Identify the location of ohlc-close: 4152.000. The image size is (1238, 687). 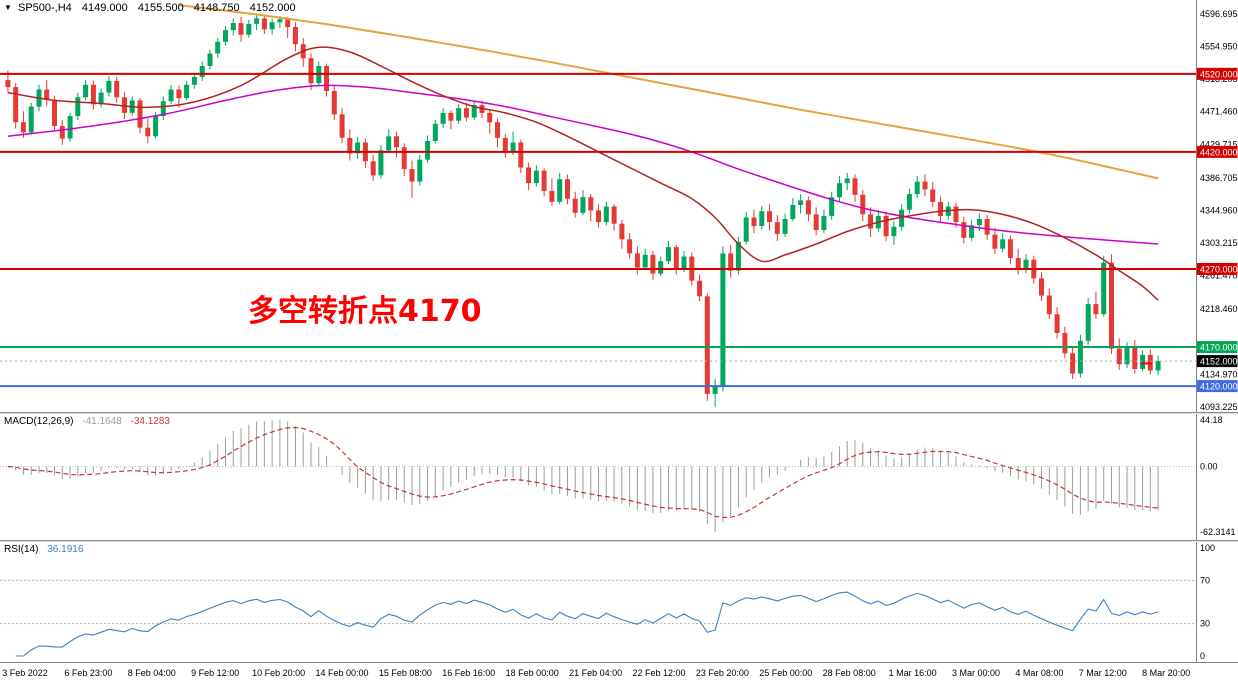
(272, 8).